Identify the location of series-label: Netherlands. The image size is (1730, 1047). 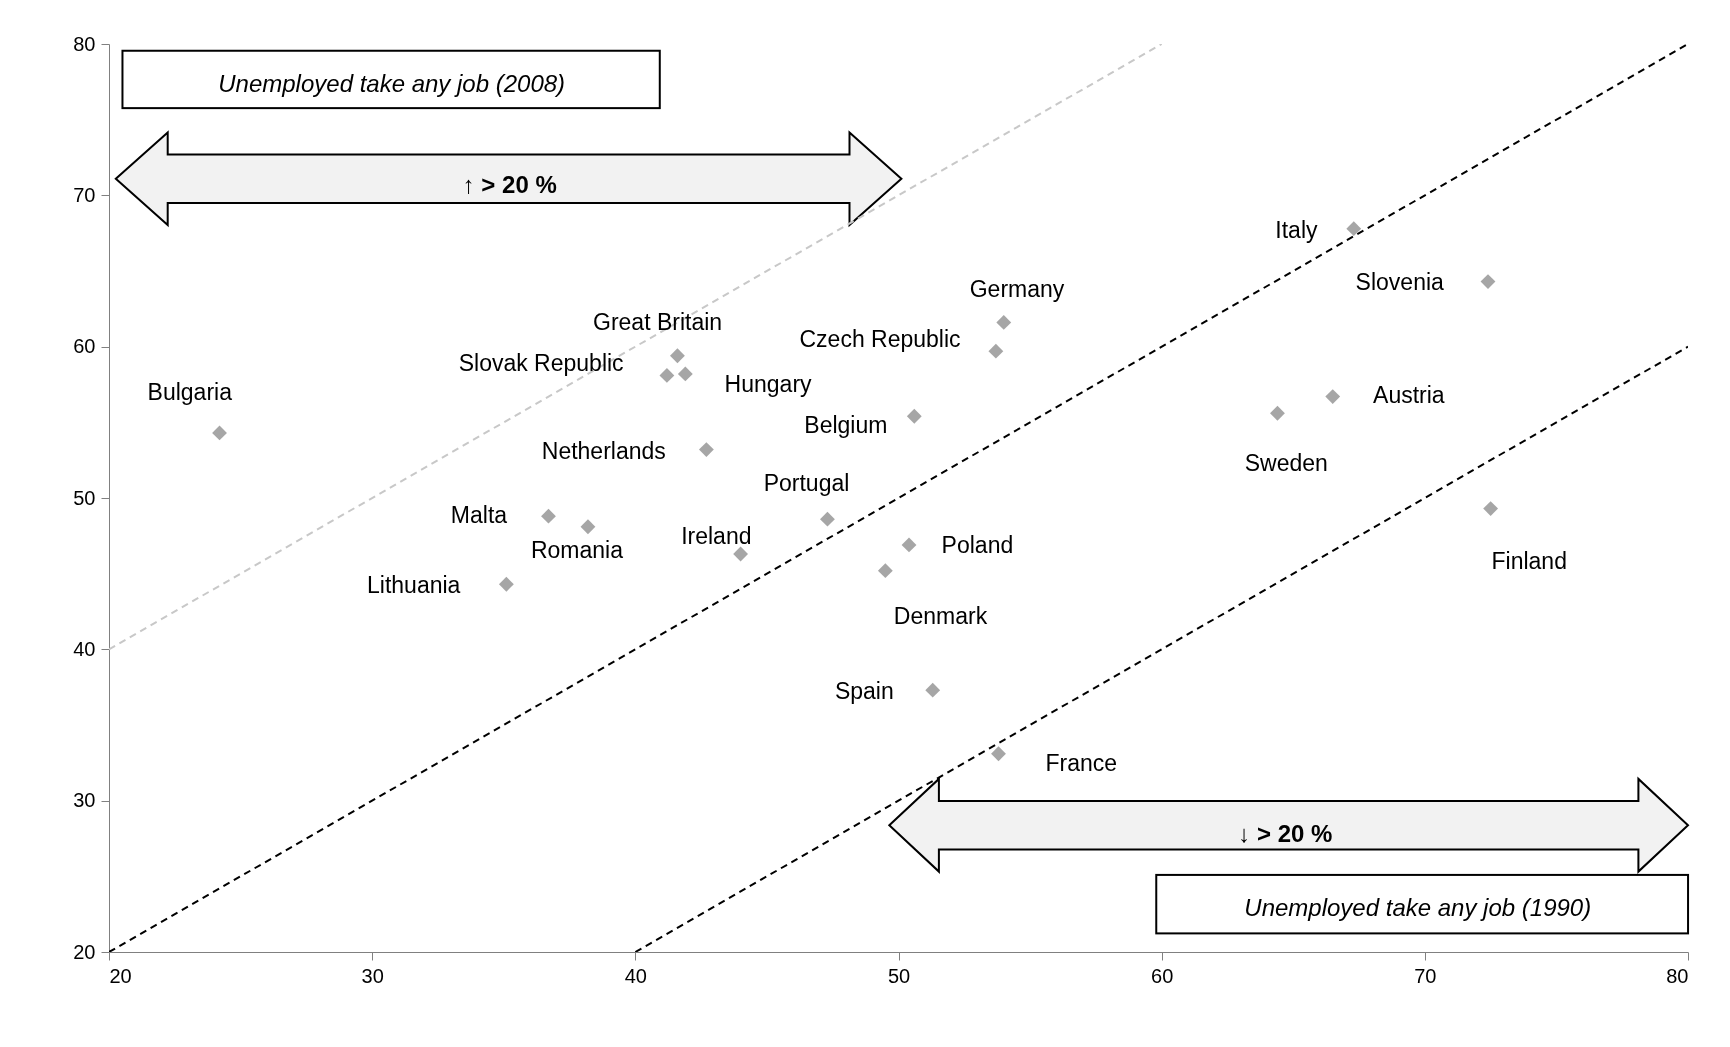
(603, 450).